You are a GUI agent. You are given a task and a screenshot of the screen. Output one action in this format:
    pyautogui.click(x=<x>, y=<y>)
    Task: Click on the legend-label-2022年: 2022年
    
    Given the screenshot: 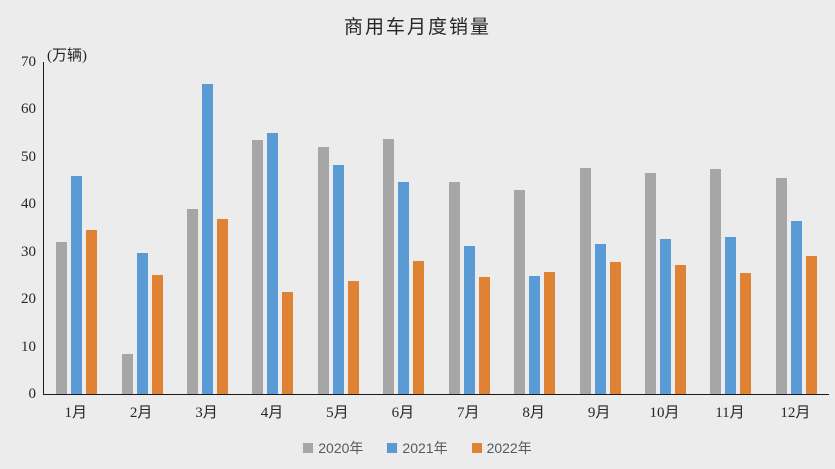 What is the action you would take?
    pyautogui.click(x=509, y=448)
    